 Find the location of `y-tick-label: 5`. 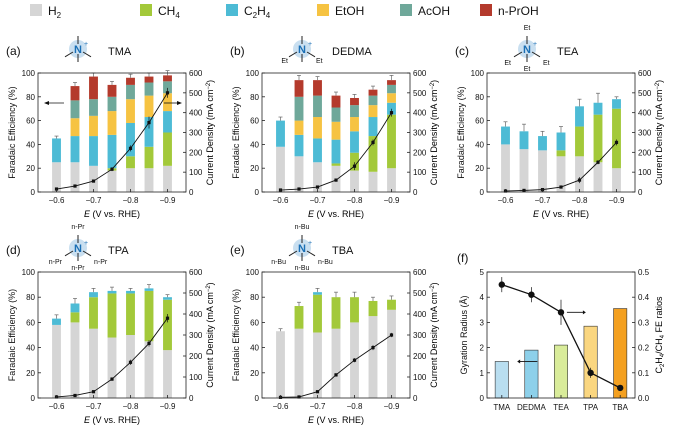

y-tick-label: 5 is located at coordinates (482, 272).